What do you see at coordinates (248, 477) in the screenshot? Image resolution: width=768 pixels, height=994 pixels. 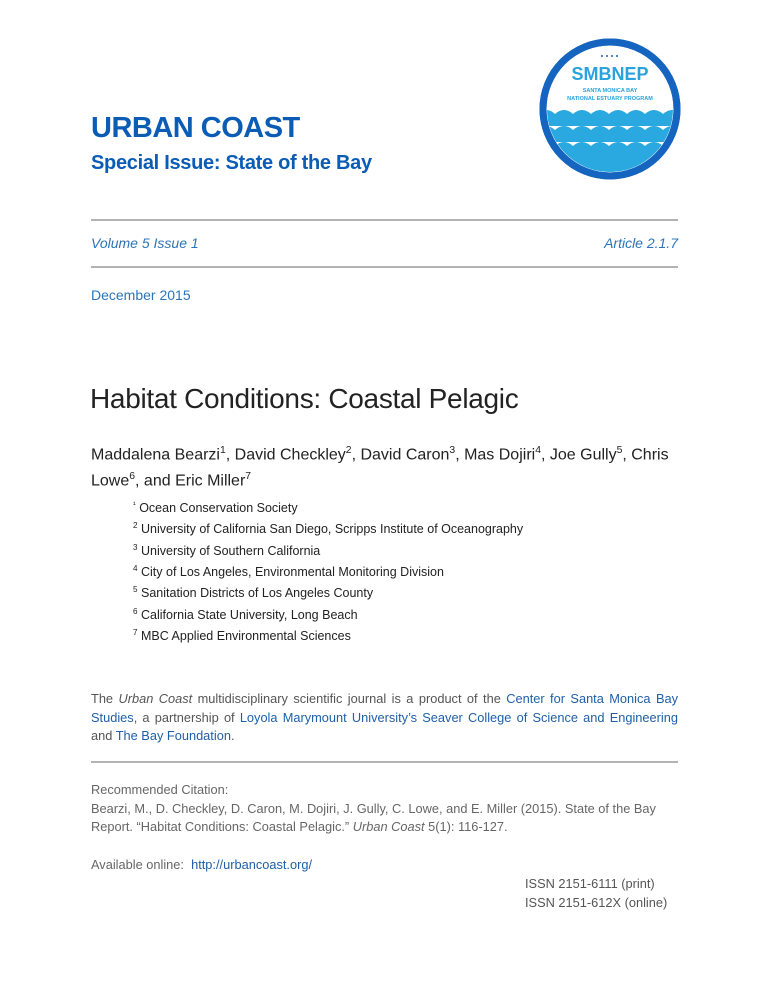 I see `author-affiliation-number: 7` at bounding box center [248, 477].